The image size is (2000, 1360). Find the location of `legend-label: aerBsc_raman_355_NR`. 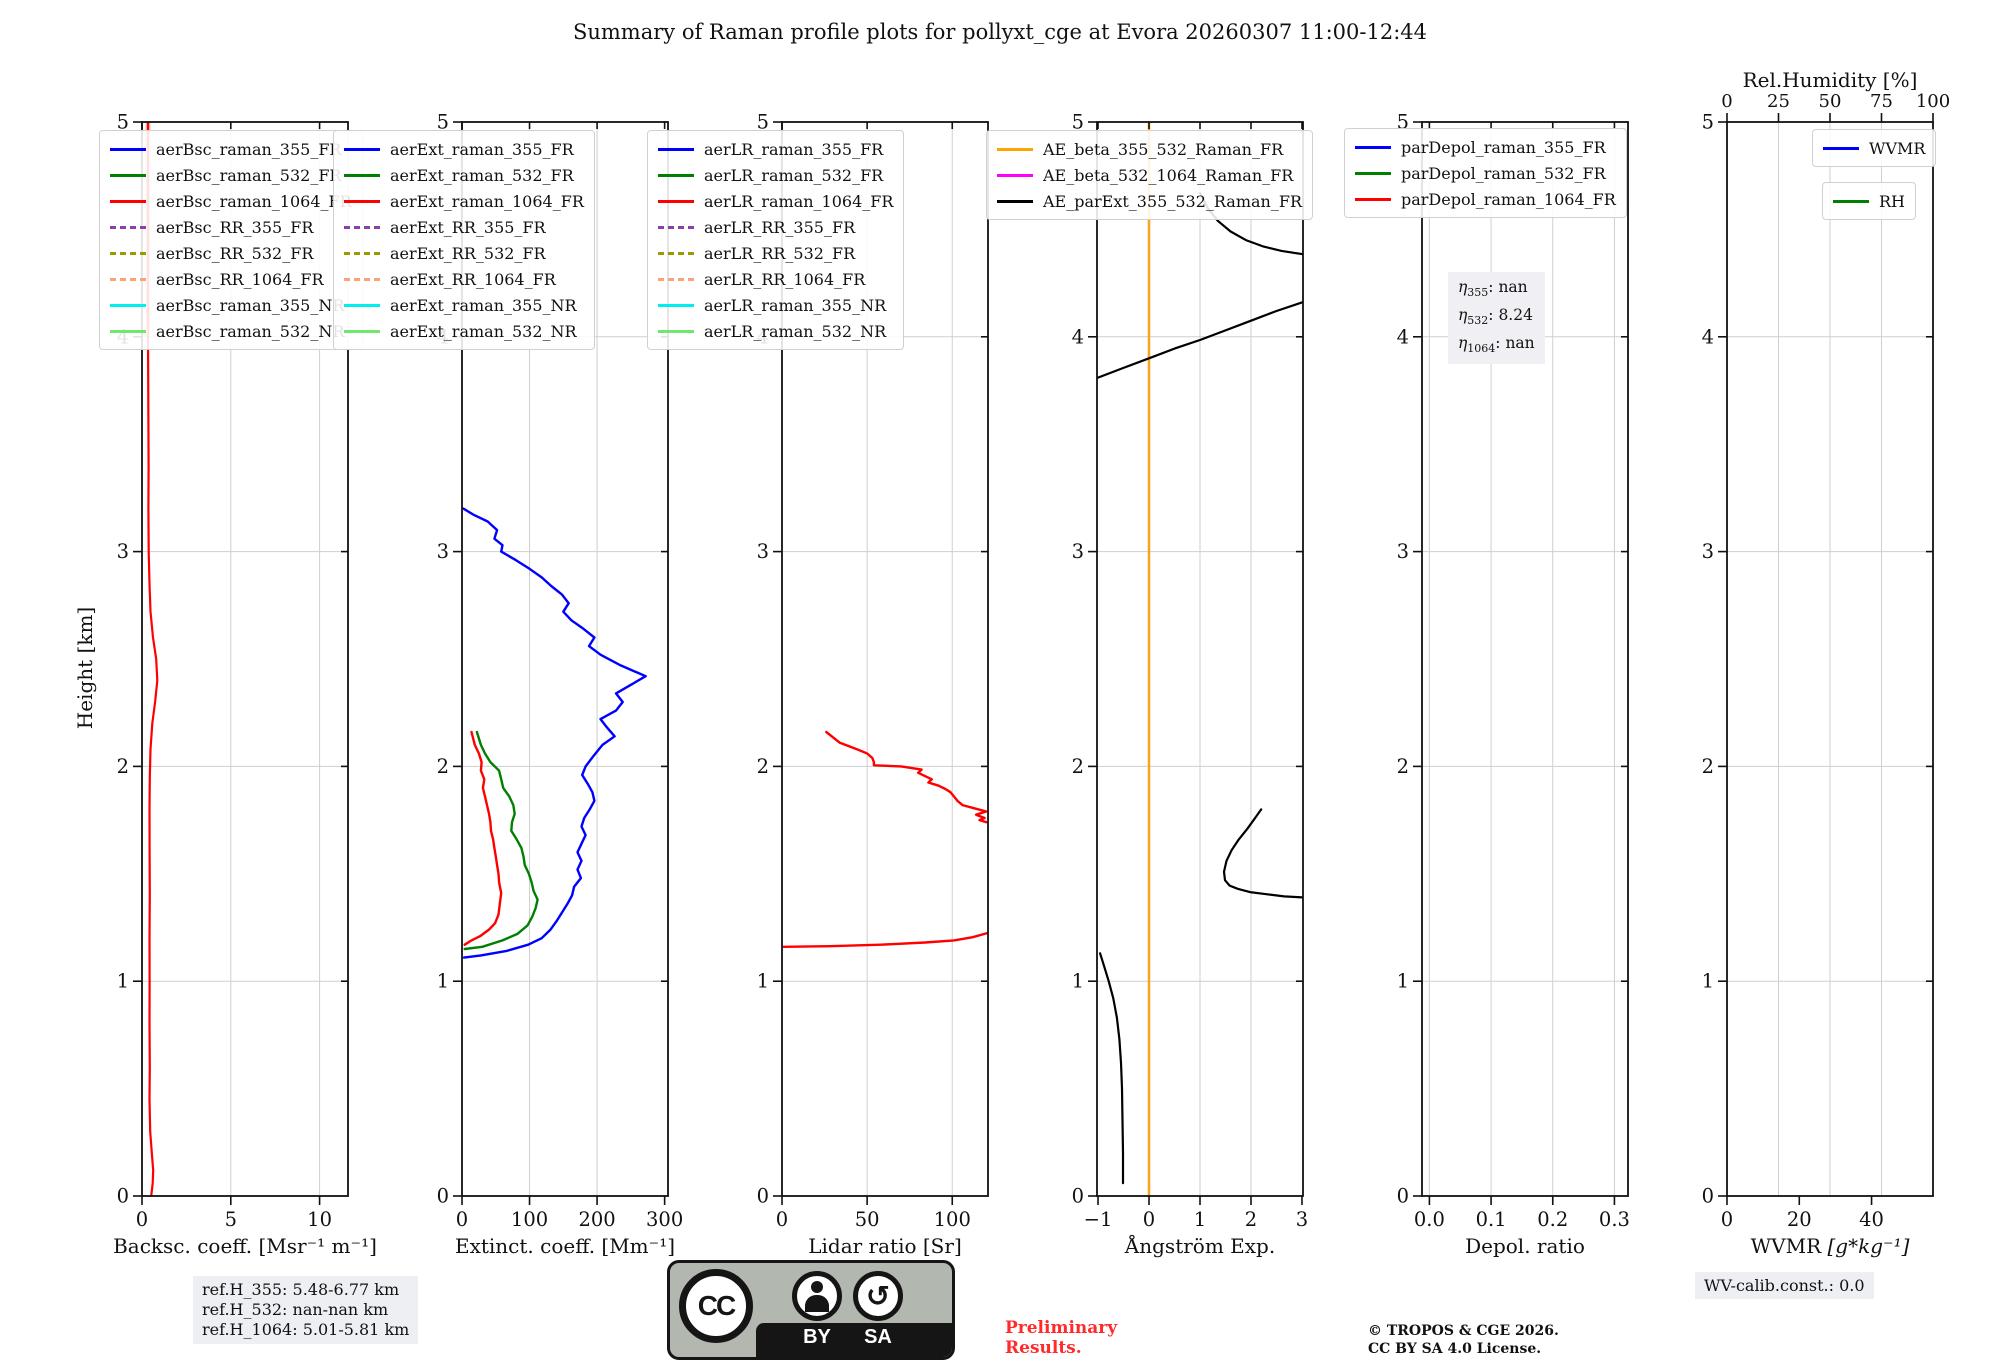

legend-label: aerBsc_raman_355_NR is located at coordinates (250, 305).